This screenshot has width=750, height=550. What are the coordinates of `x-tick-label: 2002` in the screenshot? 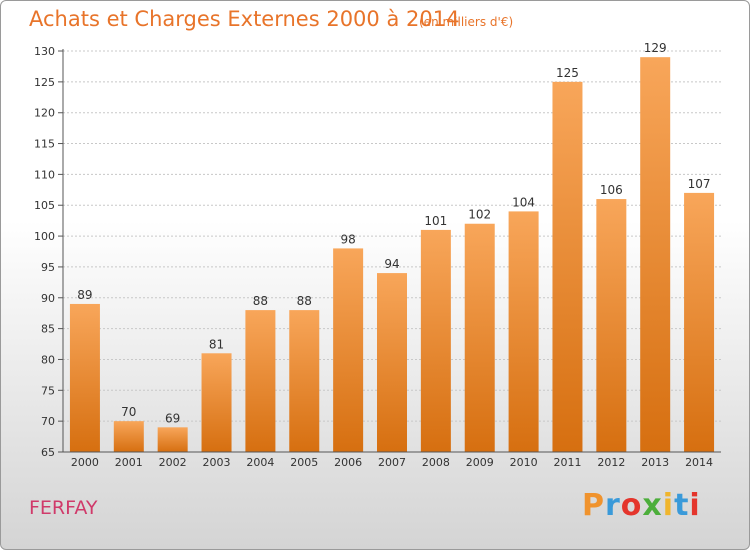 It's located at (173, 462).